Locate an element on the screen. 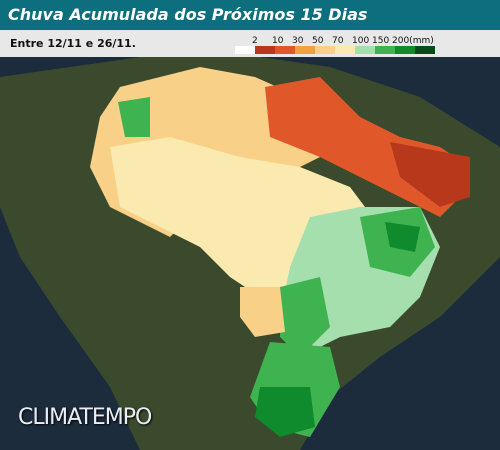  title: Chuva Acumulada dos Próximos 15 Dias is located at coordinates (188, 14).